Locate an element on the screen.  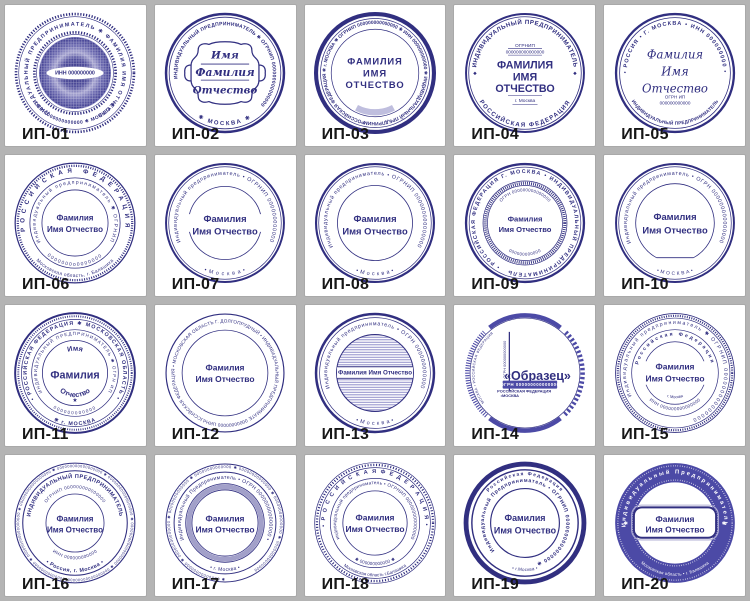
stamp-label: ИП-15 is located at coordinates (645, 434).